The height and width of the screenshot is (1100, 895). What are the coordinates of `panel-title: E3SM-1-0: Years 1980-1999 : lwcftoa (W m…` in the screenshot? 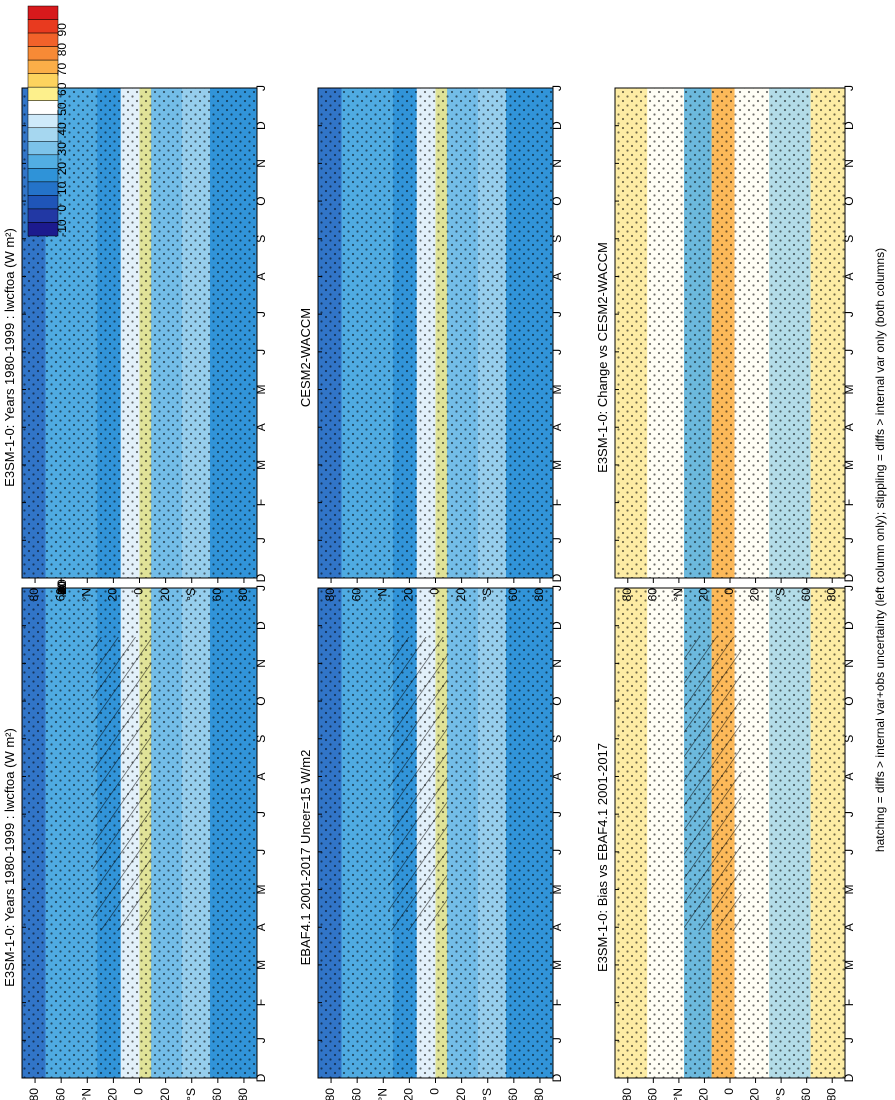 It's located at (9, 857).